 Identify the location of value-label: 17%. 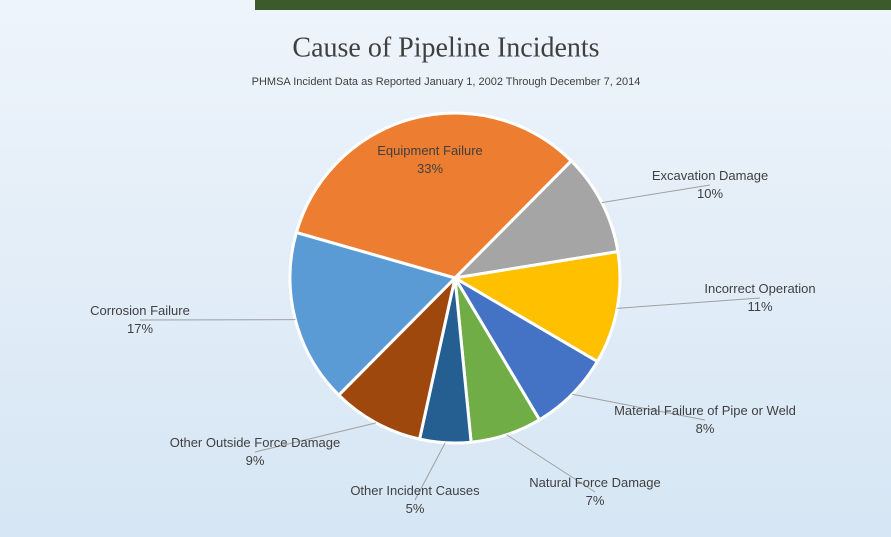
(140, 328).